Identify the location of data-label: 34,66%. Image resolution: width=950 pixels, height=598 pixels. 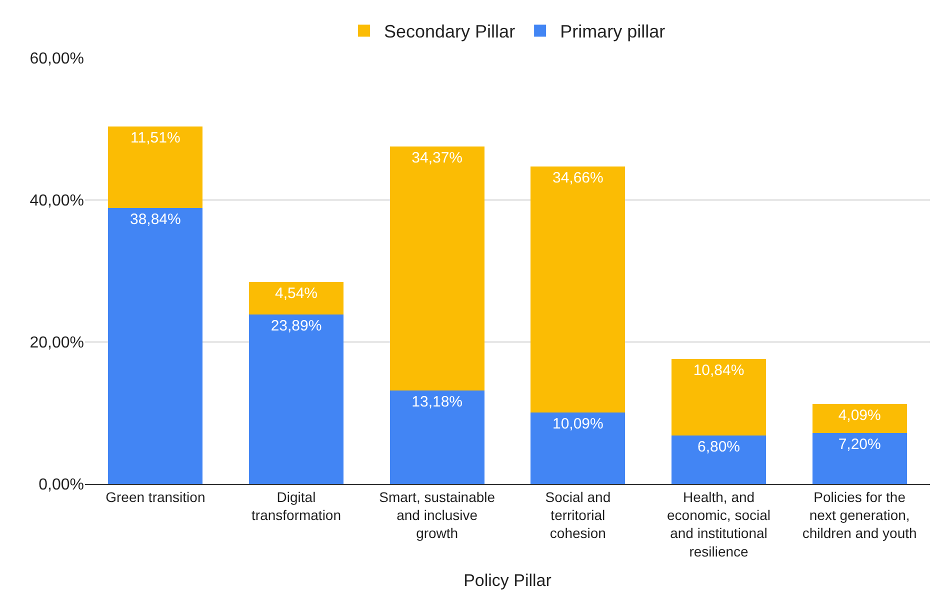
(578, 177).